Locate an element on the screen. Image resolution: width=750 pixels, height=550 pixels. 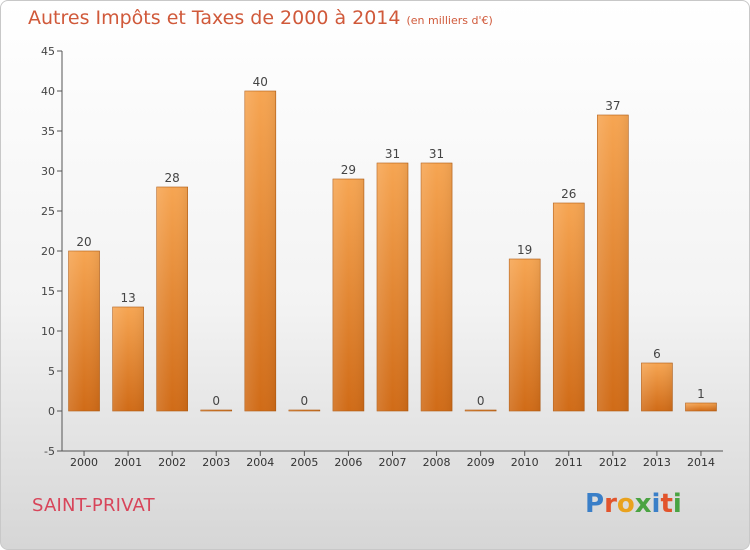
x-tick-label: 2002 is located at coordinates (172, 462).